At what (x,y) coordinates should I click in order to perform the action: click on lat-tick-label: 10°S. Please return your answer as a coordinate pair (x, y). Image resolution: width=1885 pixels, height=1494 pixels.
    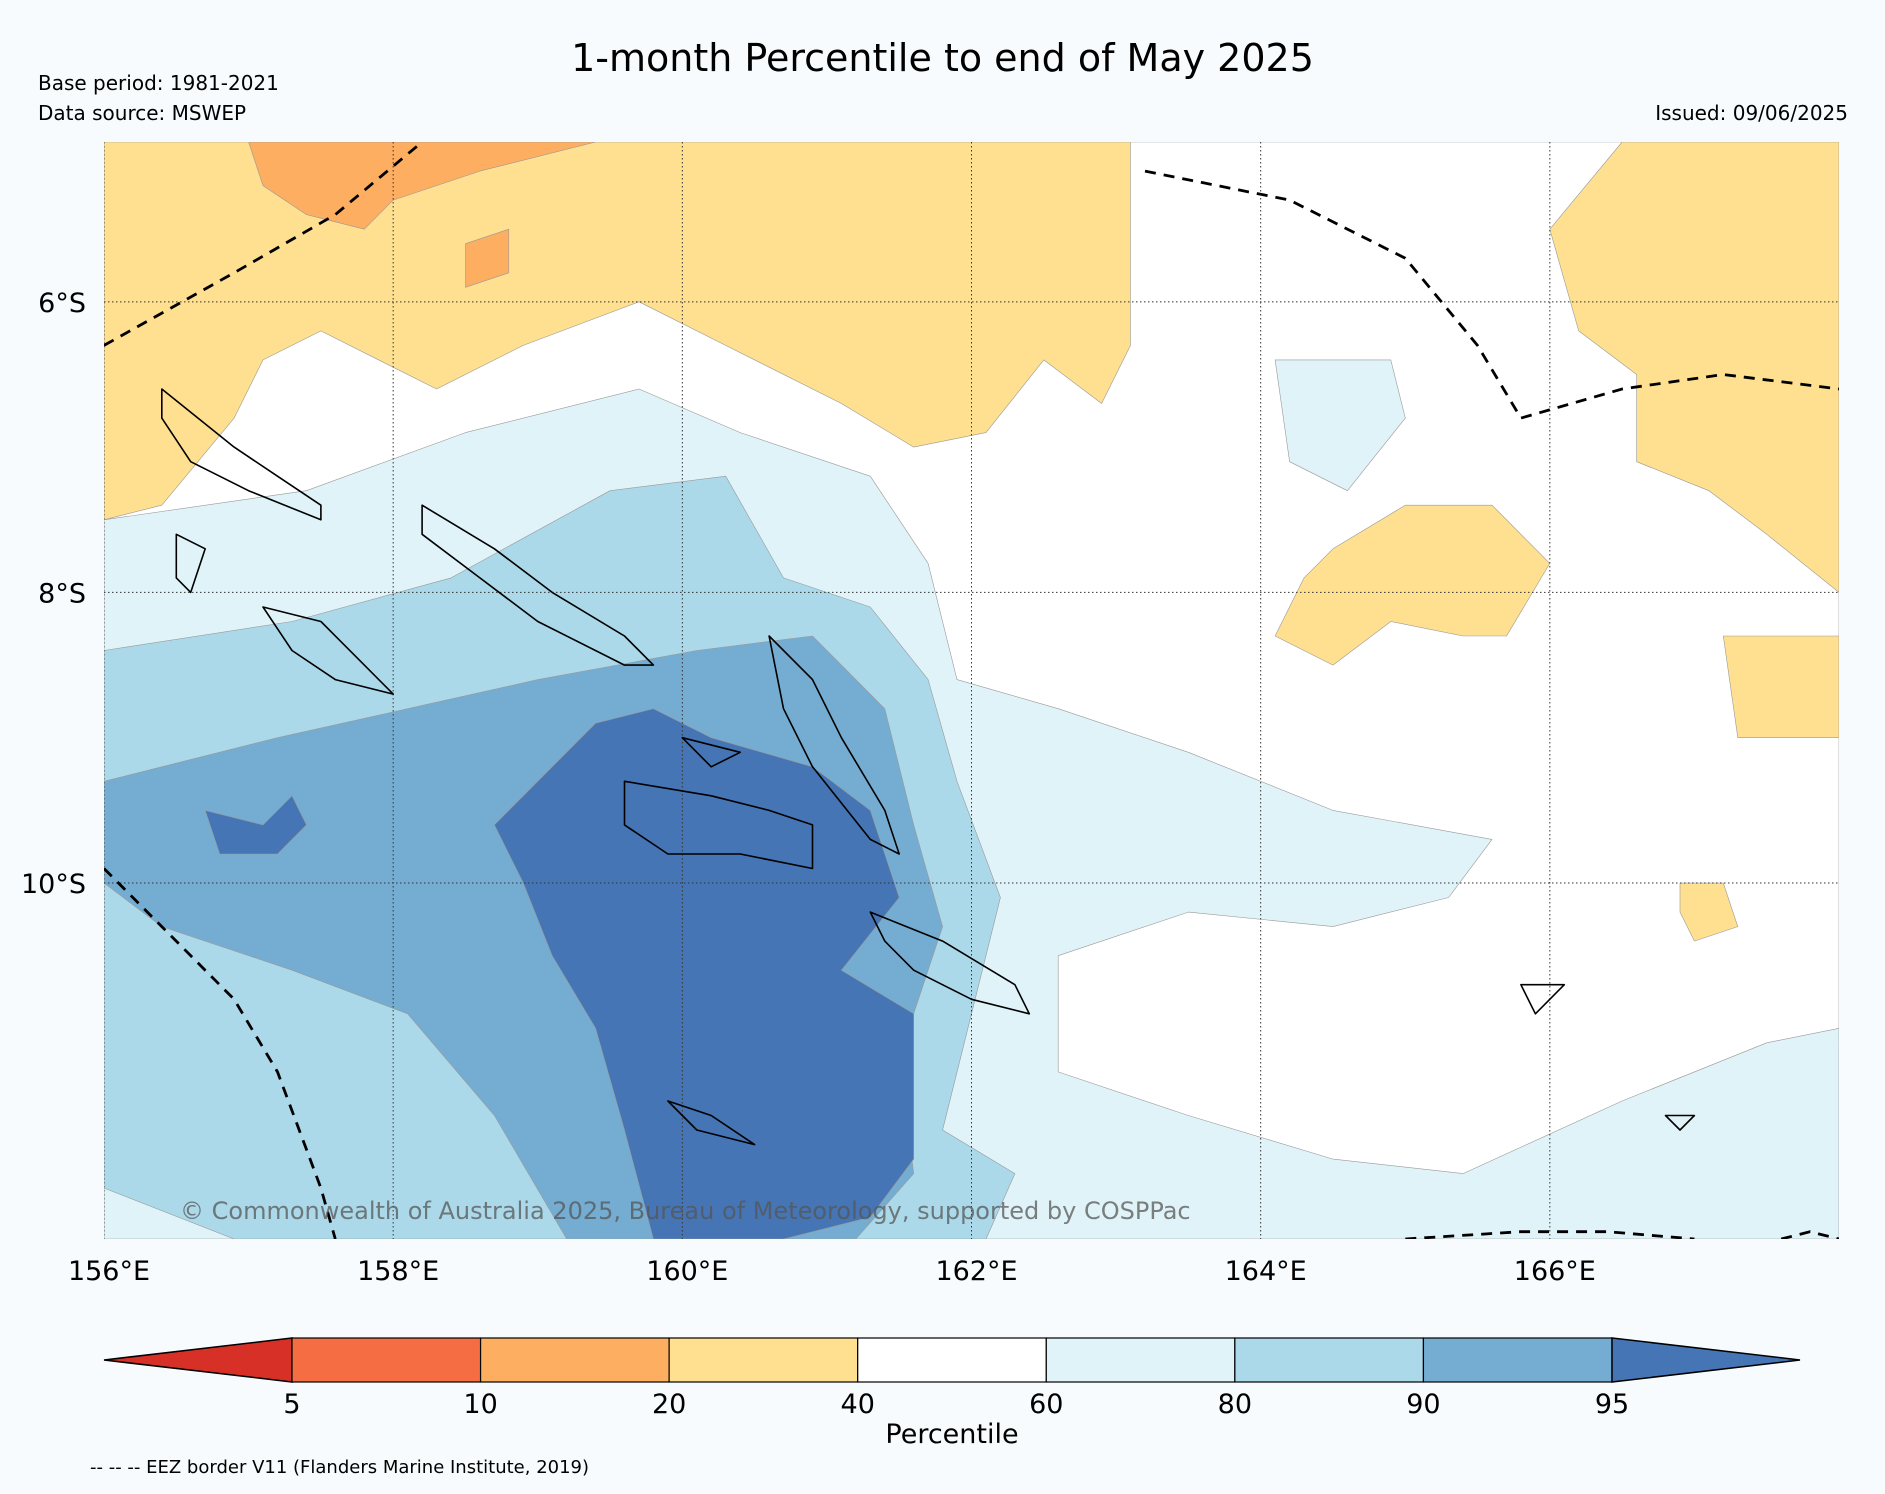
    Looking at the image, I should click on (53, 884).